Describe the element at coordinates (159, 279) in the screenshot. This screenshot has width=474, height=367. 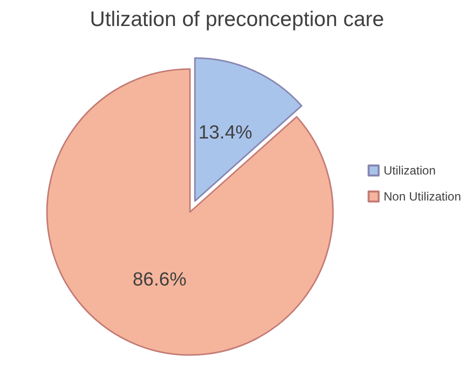
I see `data-label: 86.6%` at that location.